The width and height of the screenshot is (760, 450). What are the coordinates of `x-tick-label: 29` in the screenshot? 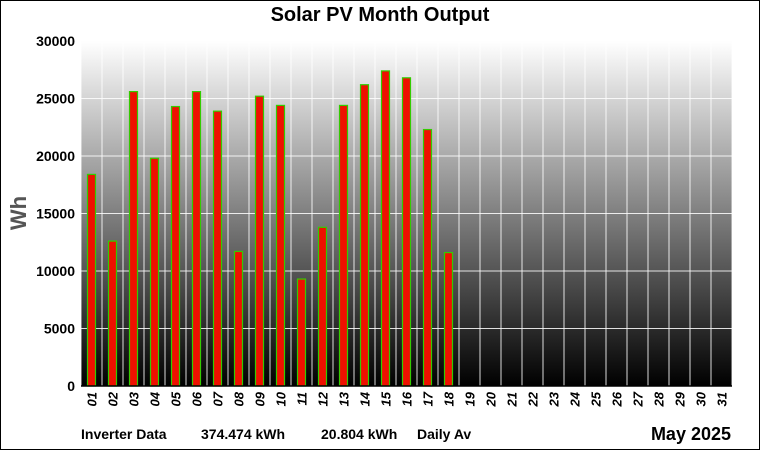 It's located at (680, 399).